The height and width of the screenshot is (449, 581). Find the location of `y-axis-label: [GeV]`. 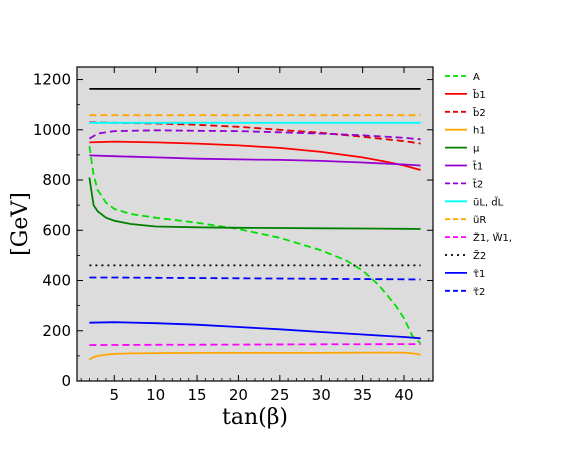

y-axis-label: [GeV] is located at coordinates (20, 224).